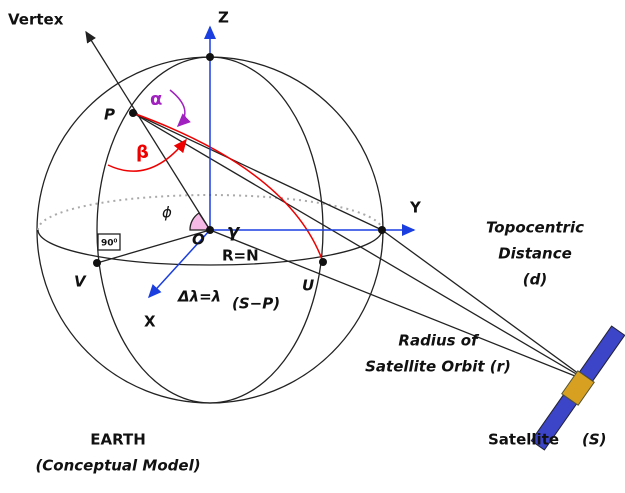 The height and width of the screenshot is (493, 625). I want to click on label: (d), so click(535, 280).